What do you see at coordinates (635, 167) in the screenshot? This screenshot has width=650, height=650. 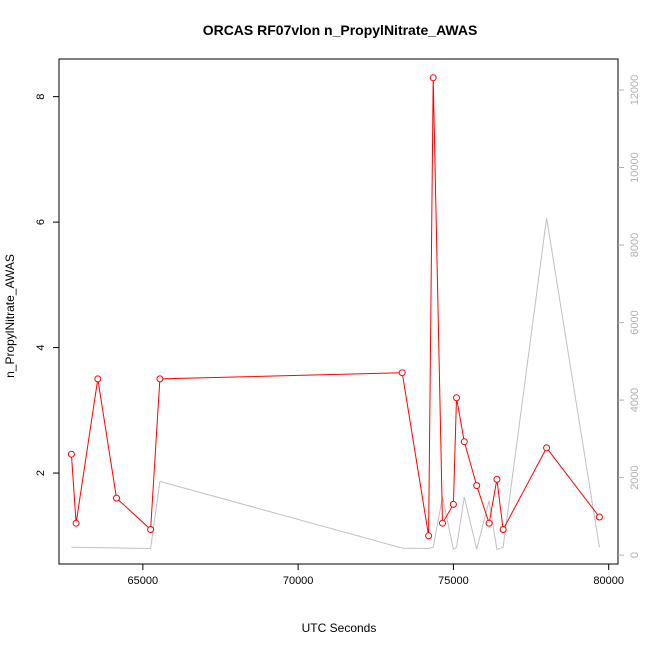 I see `y2-tick-label: 10000` at bounding box center [635, 167].